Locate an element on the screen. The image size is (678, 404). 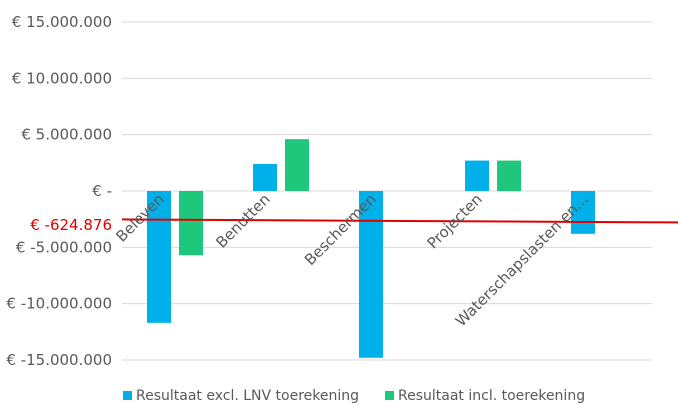
y-tick-label: € -15.000.000 is located at coordinates (59, 360).